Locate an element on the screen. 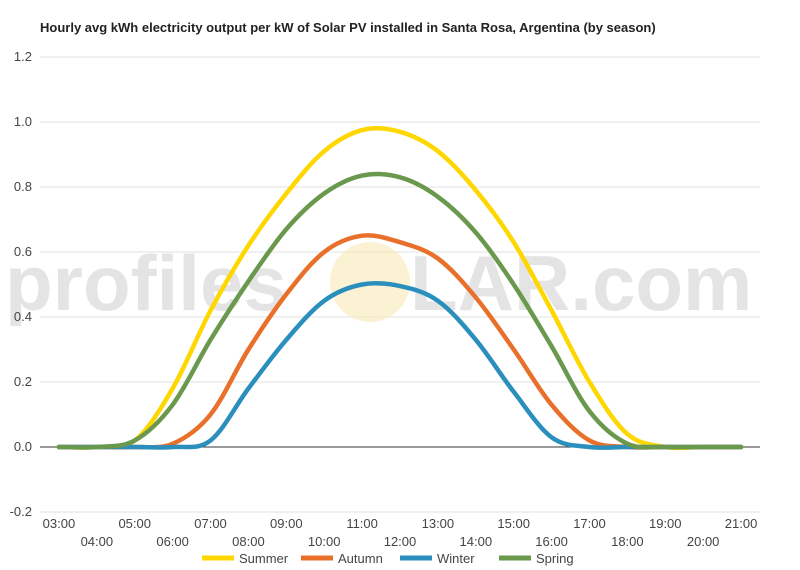 The image size is (800, 570). x-tick-label: 06:00 is located at coordinates (172, 541).